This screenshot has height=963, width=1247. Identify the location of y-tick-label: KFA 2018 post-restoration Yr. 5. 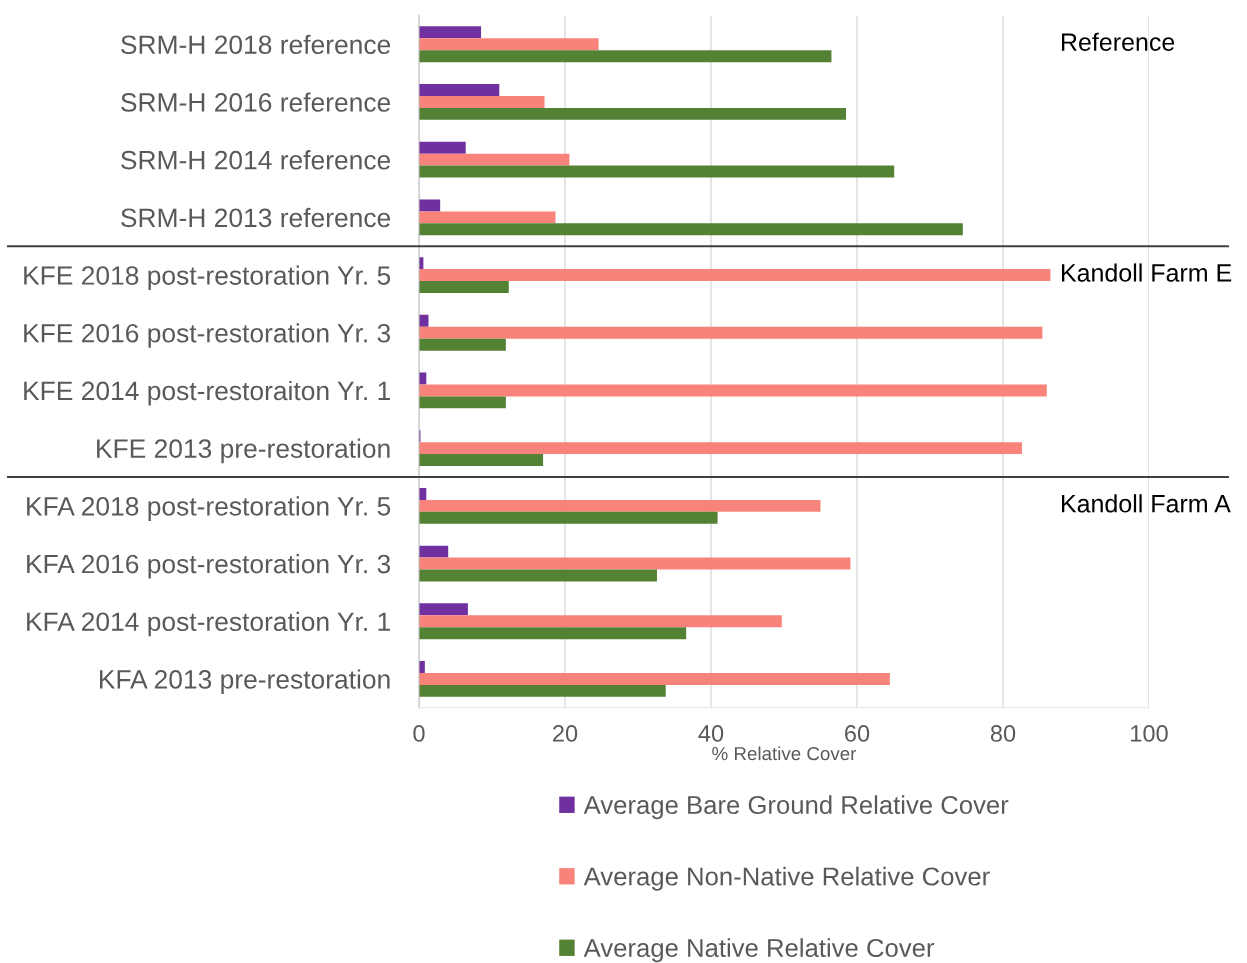
(209, 508).